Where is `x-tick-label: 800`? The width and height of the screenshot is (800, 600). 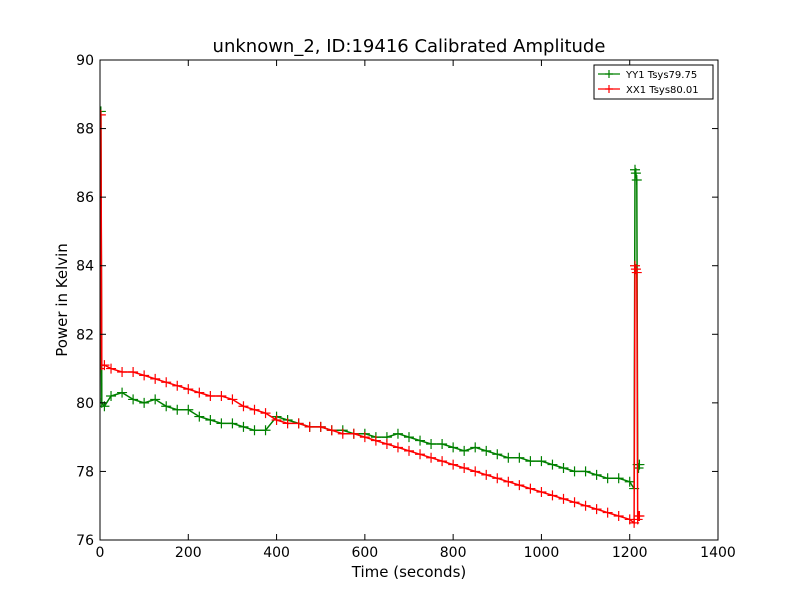 x-tick-label: 800 is located at coordinates (453, 553).